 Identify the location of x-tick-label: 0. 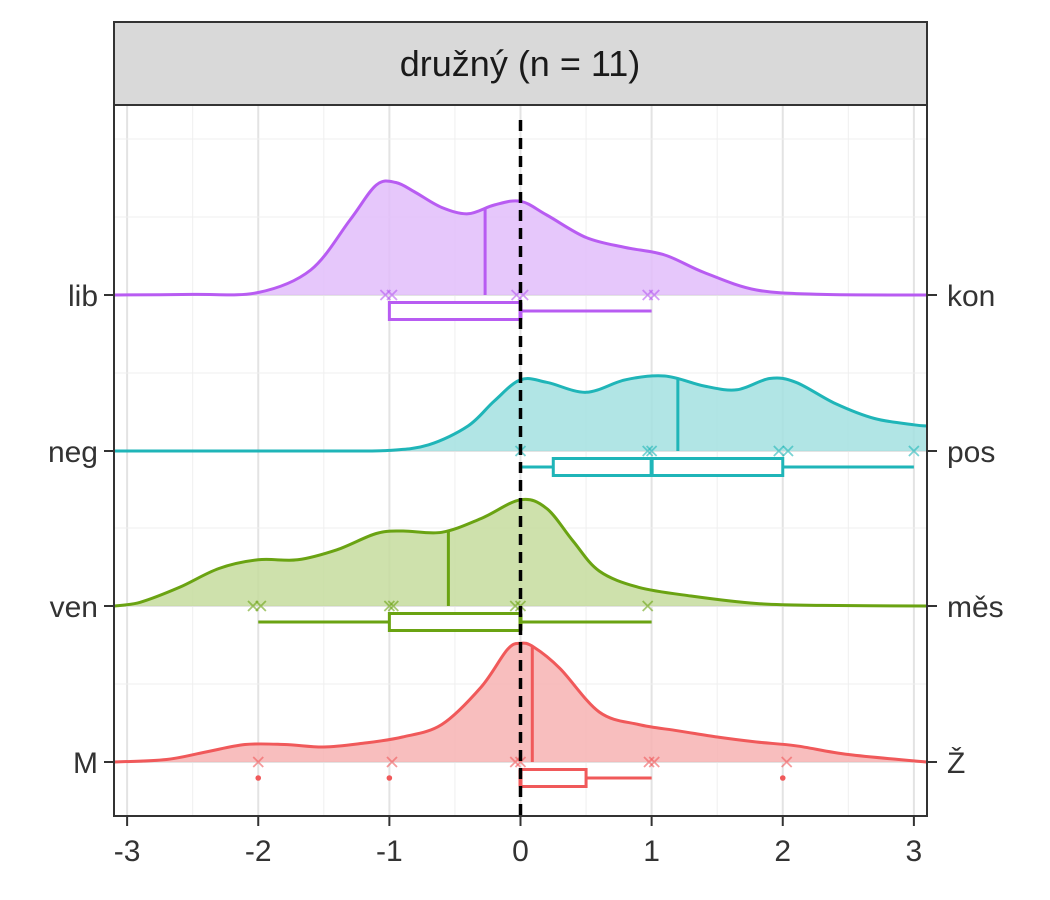
(520, 851).